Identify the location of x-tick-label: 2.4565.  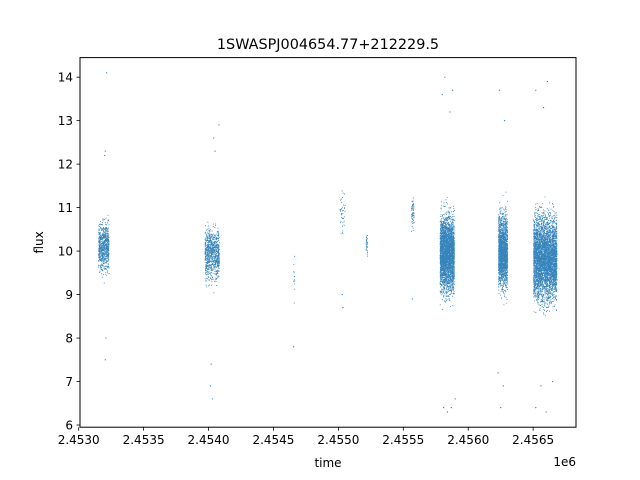
(533, 440).